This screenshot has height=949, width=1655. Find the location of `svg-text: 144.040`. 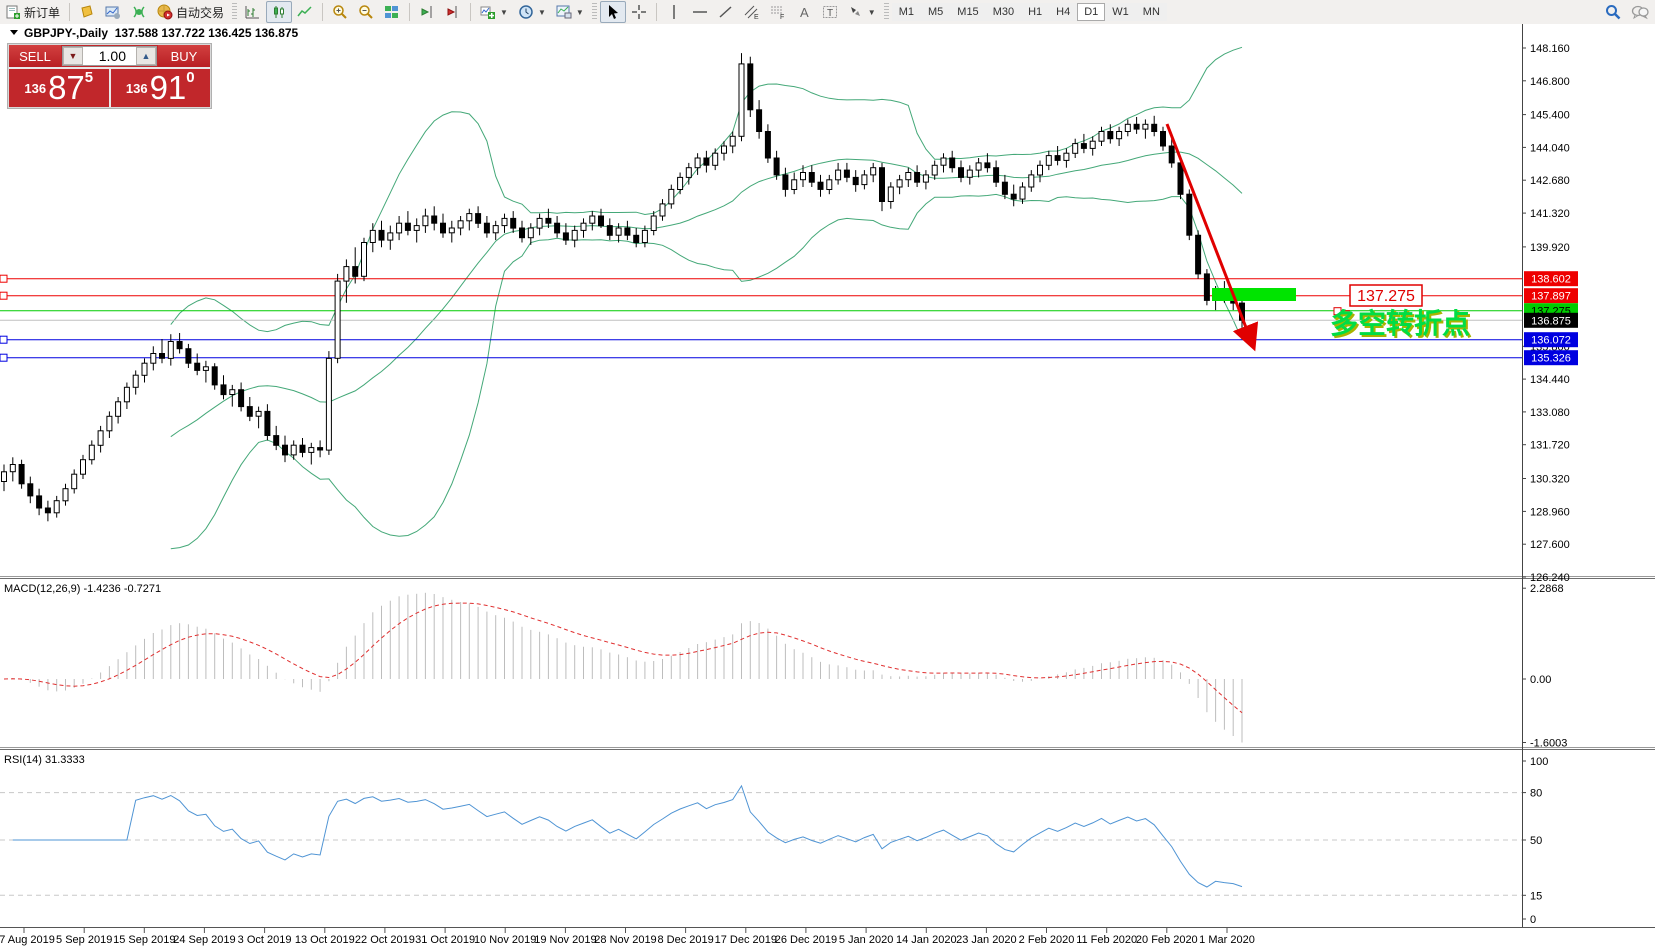

svg-text: 144.040 is located at coordinates (1550, 148).